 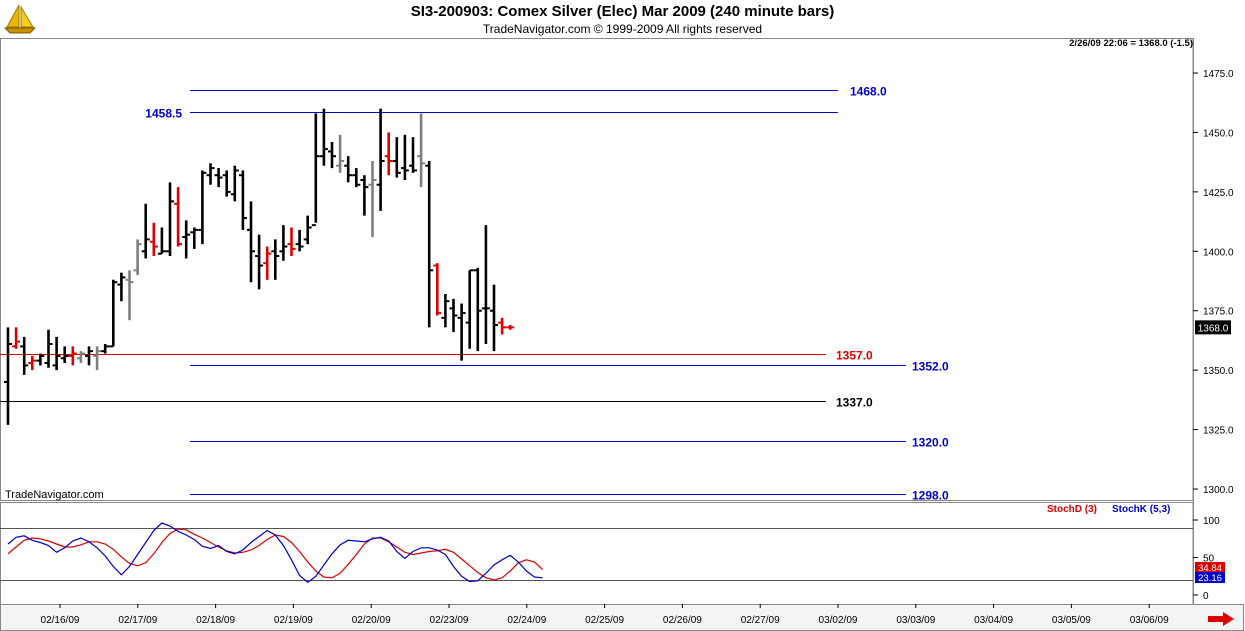 I want to click on date-tick-label: 03/02/09, so click(x=838, y=620).